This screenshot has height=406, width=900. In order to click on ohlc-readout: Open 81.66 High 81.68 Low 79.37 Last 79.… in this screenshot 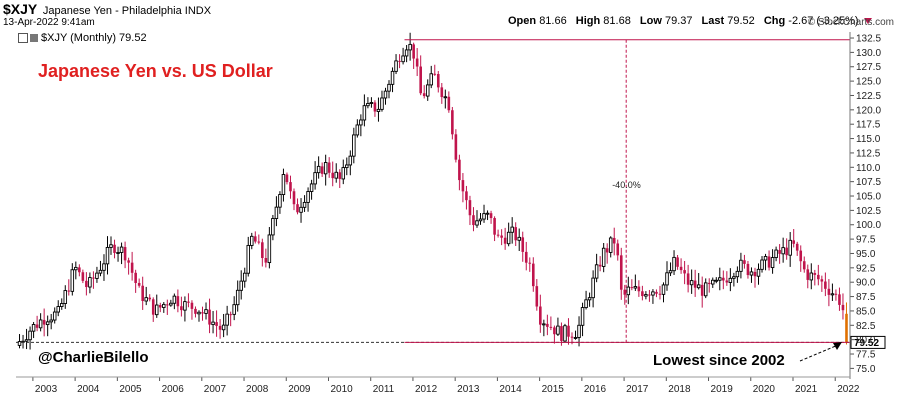, I will do `click(690, 21)`.